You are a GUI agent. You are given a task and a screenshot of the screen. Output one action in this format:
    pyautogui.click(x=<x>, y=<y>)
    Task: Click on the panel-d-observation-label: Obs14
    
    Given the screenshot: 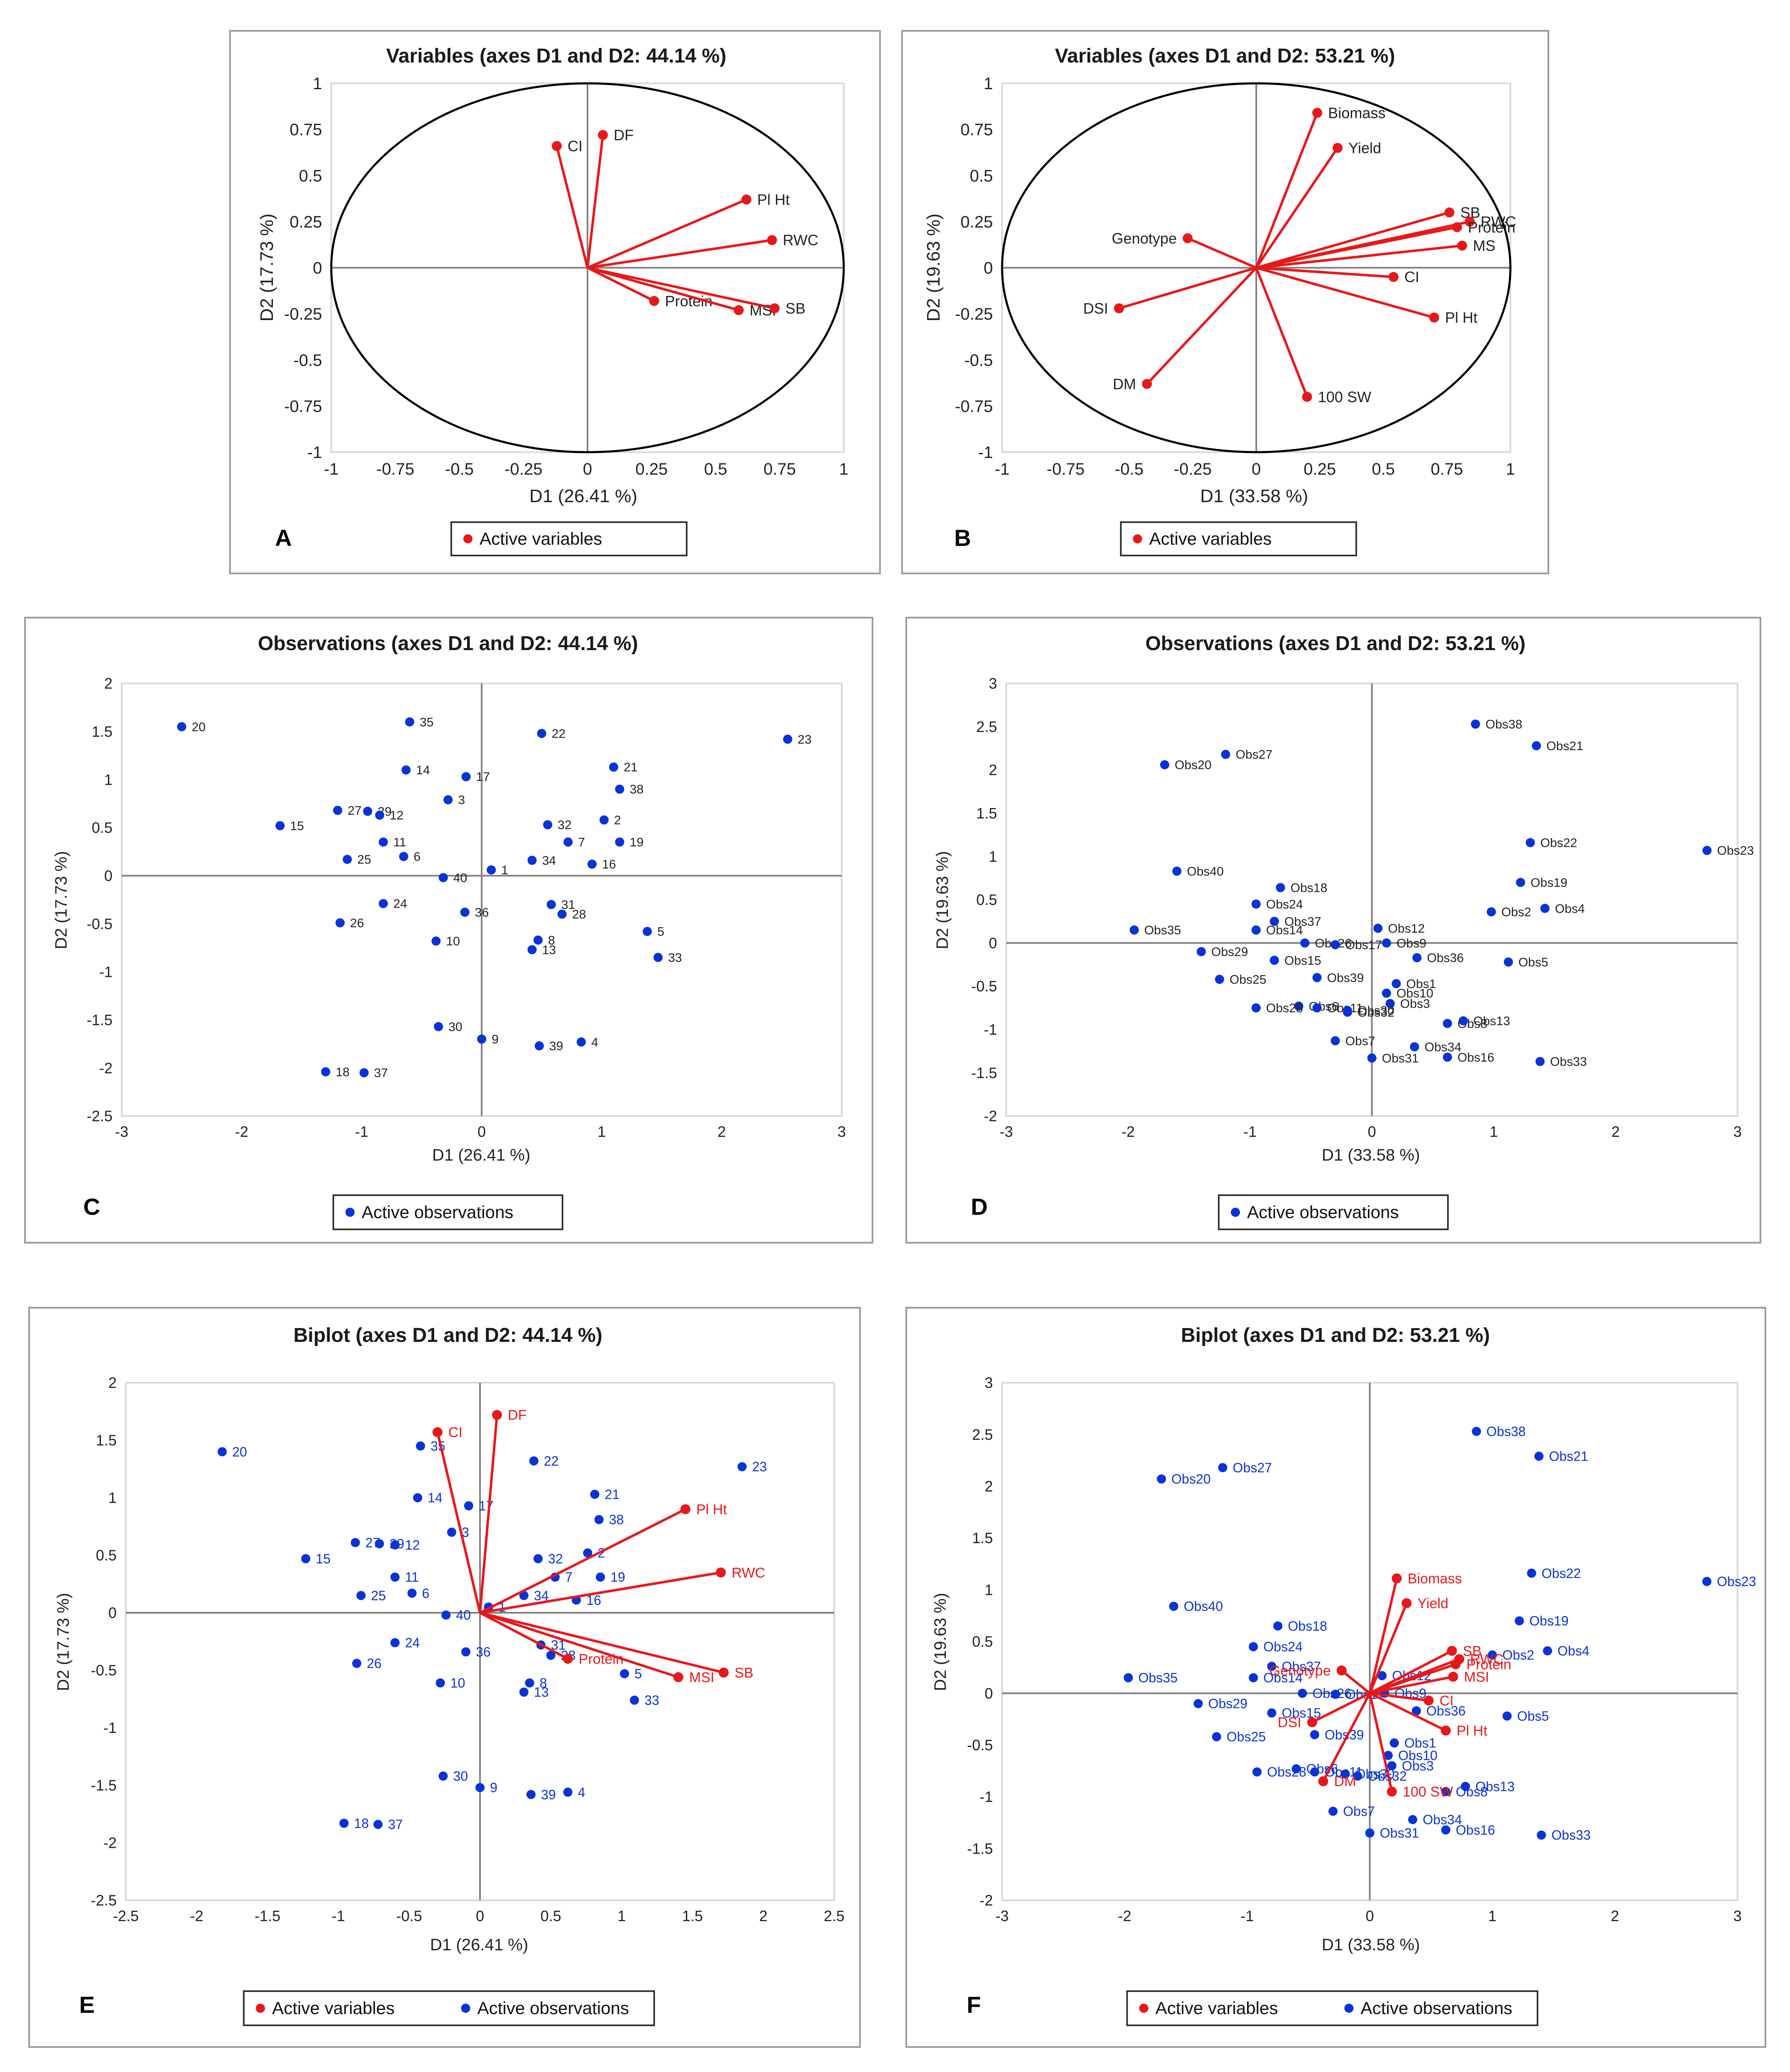 What is the action you would take?
    pyautogui.click(x=1284, y=930)
    